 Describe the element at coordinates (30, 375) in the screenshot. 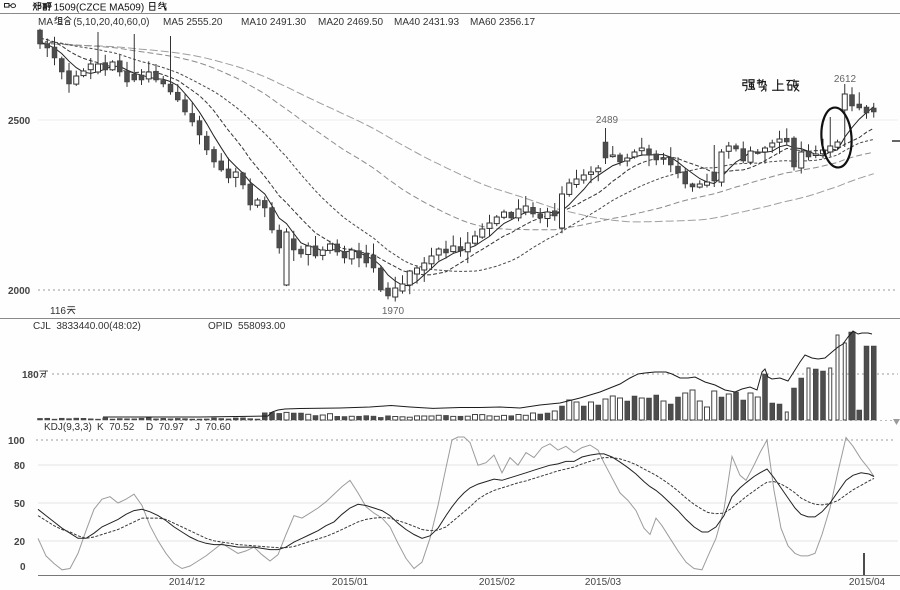

I see `svg-text: 180` at that location.